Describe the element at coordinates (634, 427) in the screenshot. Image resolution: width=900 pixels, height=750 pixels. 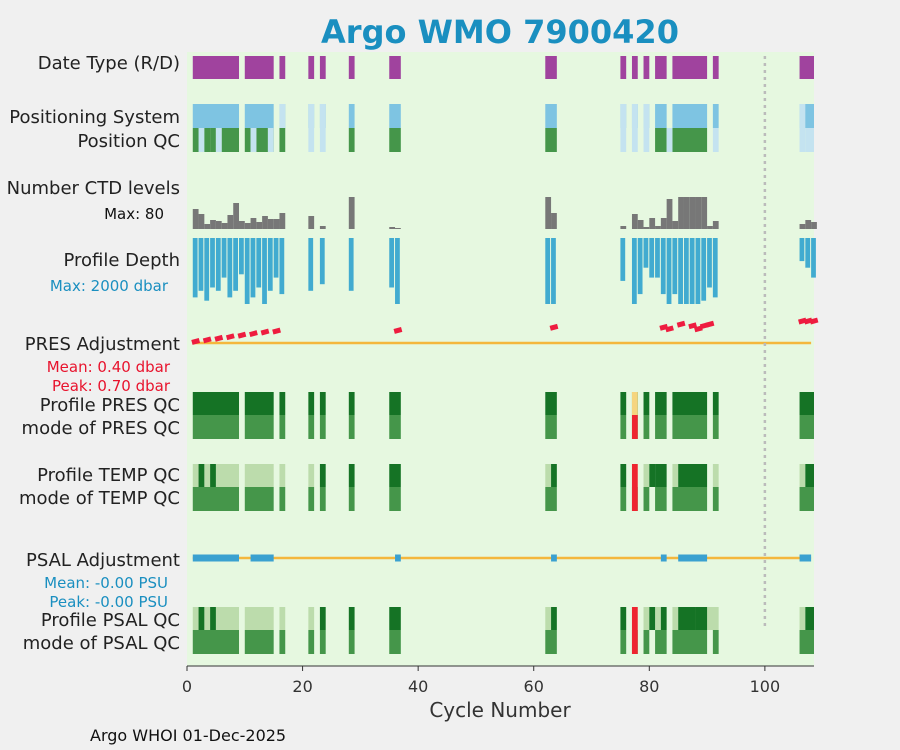
I see `mode-pres-qc-bar-red` at that location.